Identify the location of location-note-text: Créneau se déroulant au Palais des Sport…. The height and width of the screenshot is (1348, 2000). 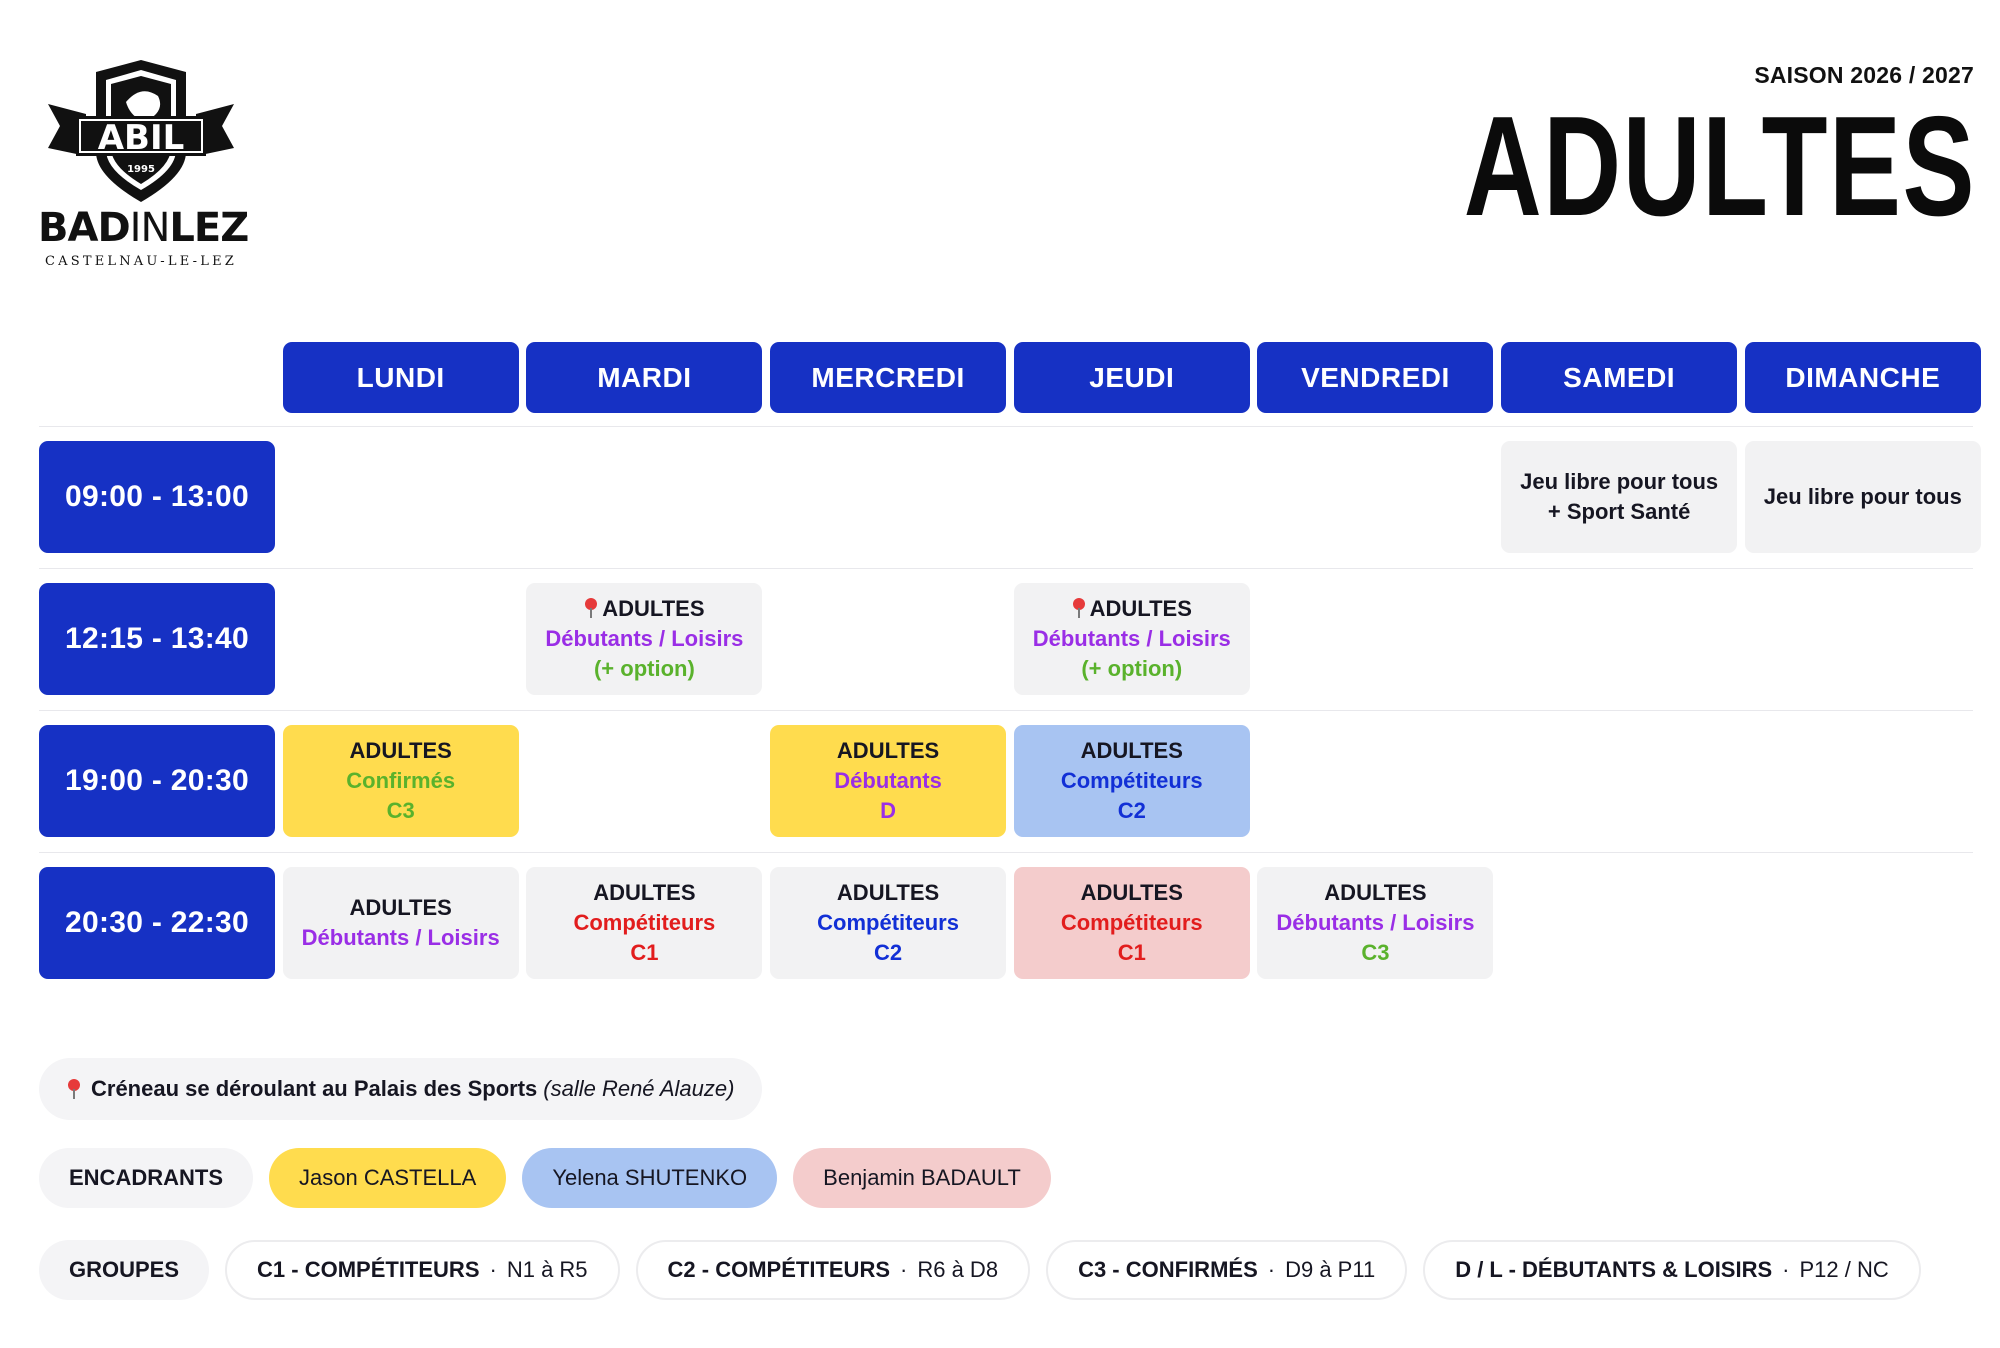
(314, 1088).